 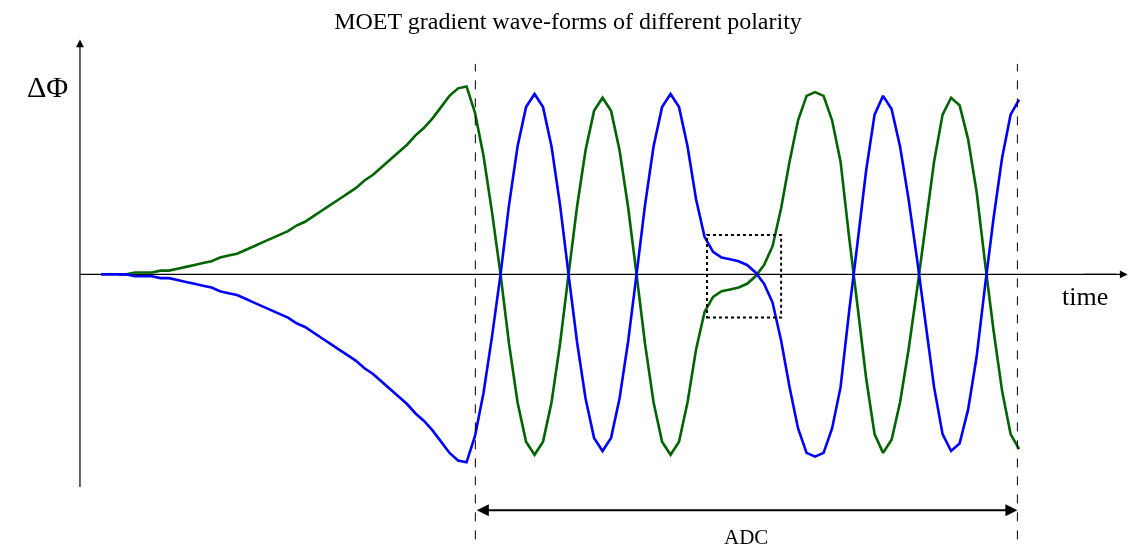 I want to click on chart-title: MOET gradient wave-forms of different polarity, so click(x=568, y=20).